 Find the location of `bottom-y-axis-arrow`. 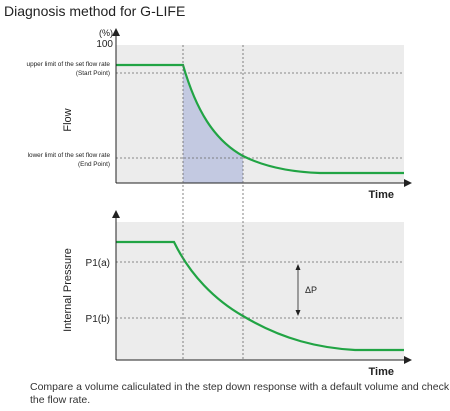

bottom-y-axis-arrow is located at coordinates (116, 214).